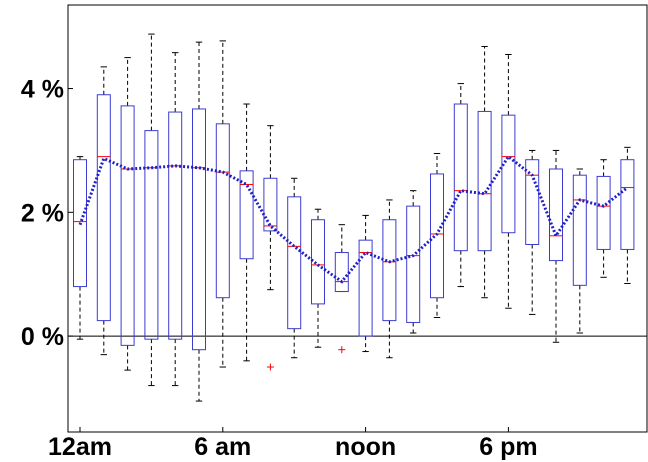 The width and height of the screenshot is (648, 462). I want to click on y-tick-label-1: 2 %, so click(42, 213).